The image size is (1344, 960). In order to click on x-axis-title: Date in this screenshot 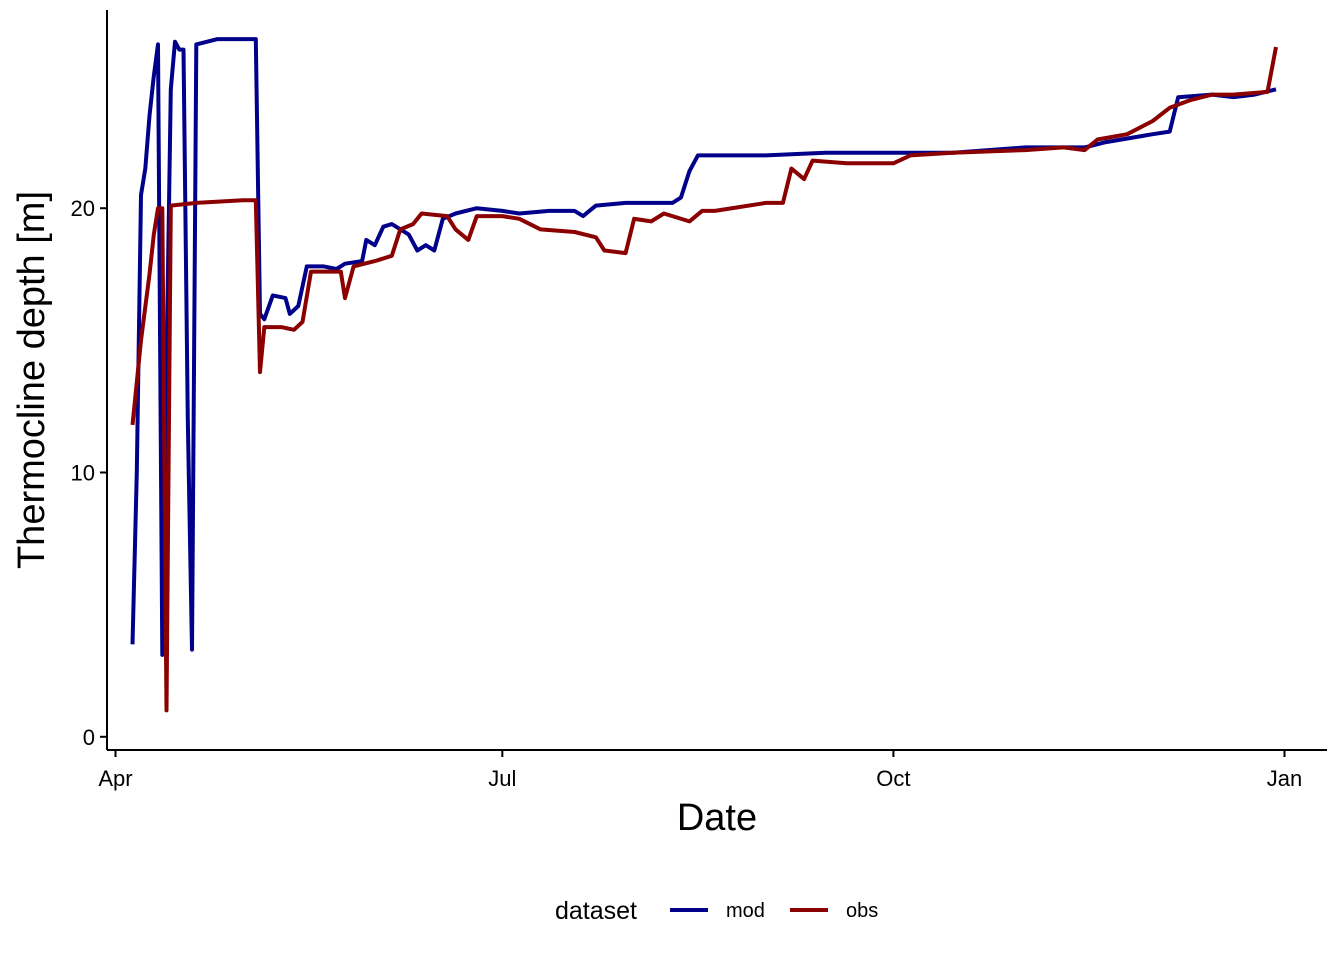, I will do `click(717, 818)`.